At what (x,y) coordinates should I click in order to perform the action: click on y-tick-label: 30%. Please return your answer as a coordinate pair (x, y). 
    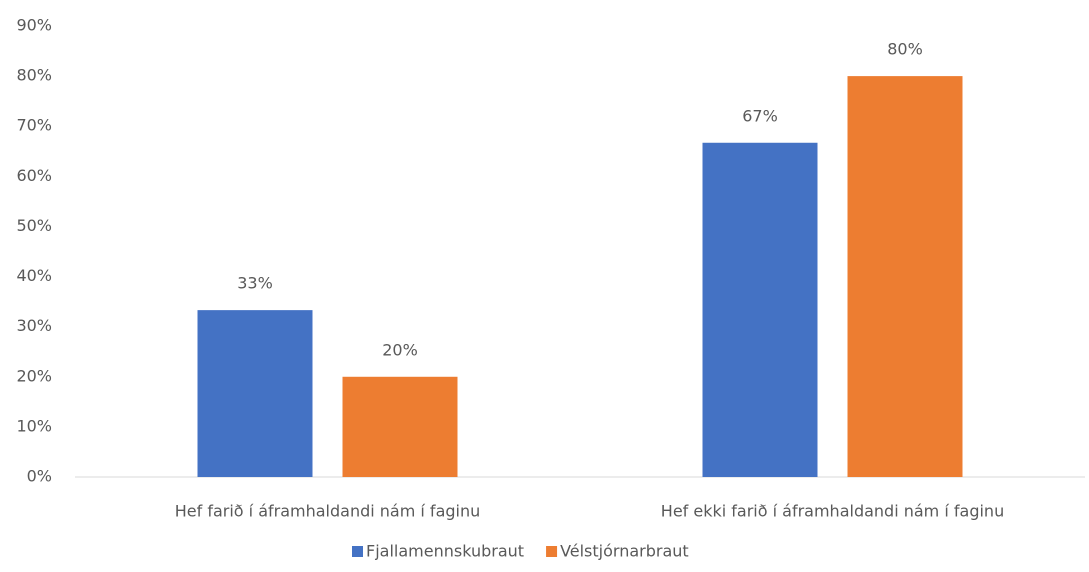
    Looking at the image, I should click on (34, 325).